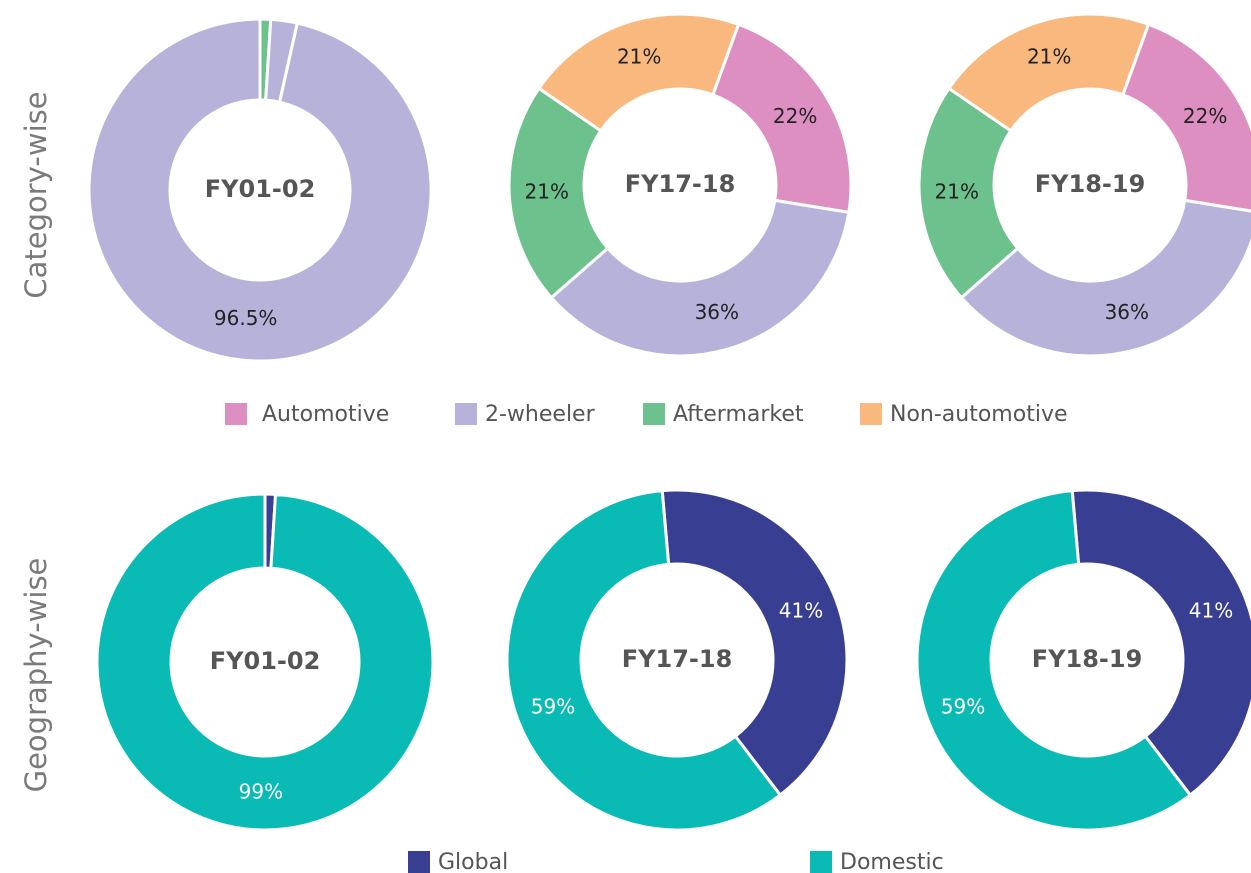 Image resolution: width=1251 pixels, height=873 pixels. What do you see at coordinates (892, 861) in the screenshot?
I see `legend-label: Domestic` at bounding box center [892, 861].